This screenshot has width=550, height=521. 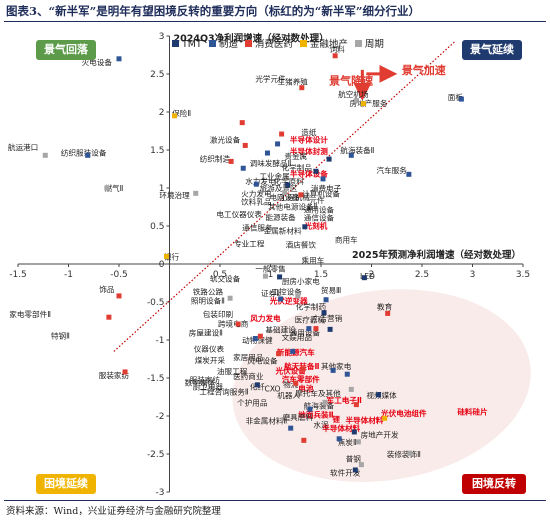 What do you see at coordinates (317, 200) in the screenshot?
I see `point-label: 元件` at bounding box center [317, 200].